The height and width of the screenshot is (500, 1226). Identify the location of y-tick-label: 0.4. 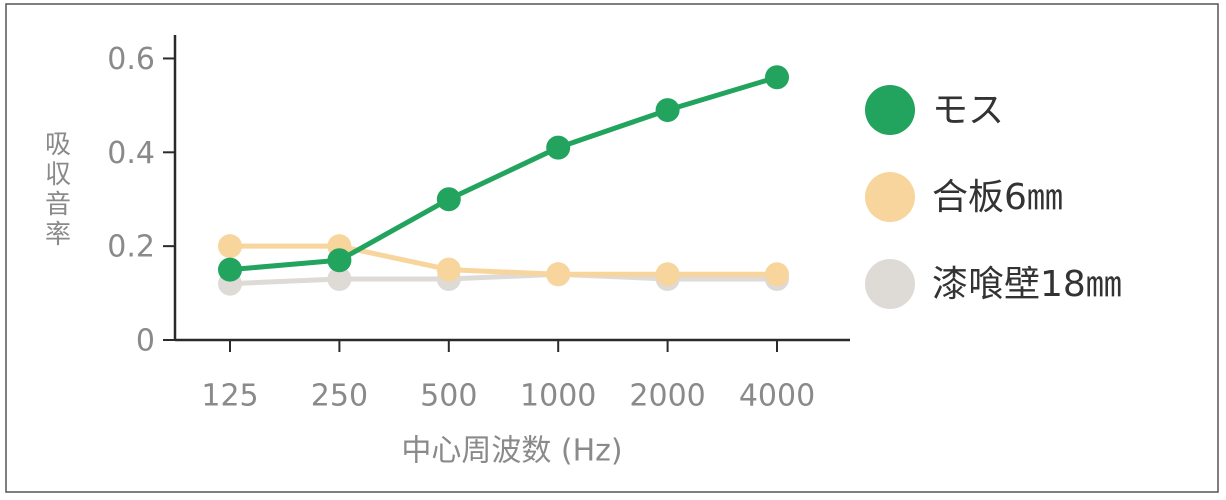
(131, 153).